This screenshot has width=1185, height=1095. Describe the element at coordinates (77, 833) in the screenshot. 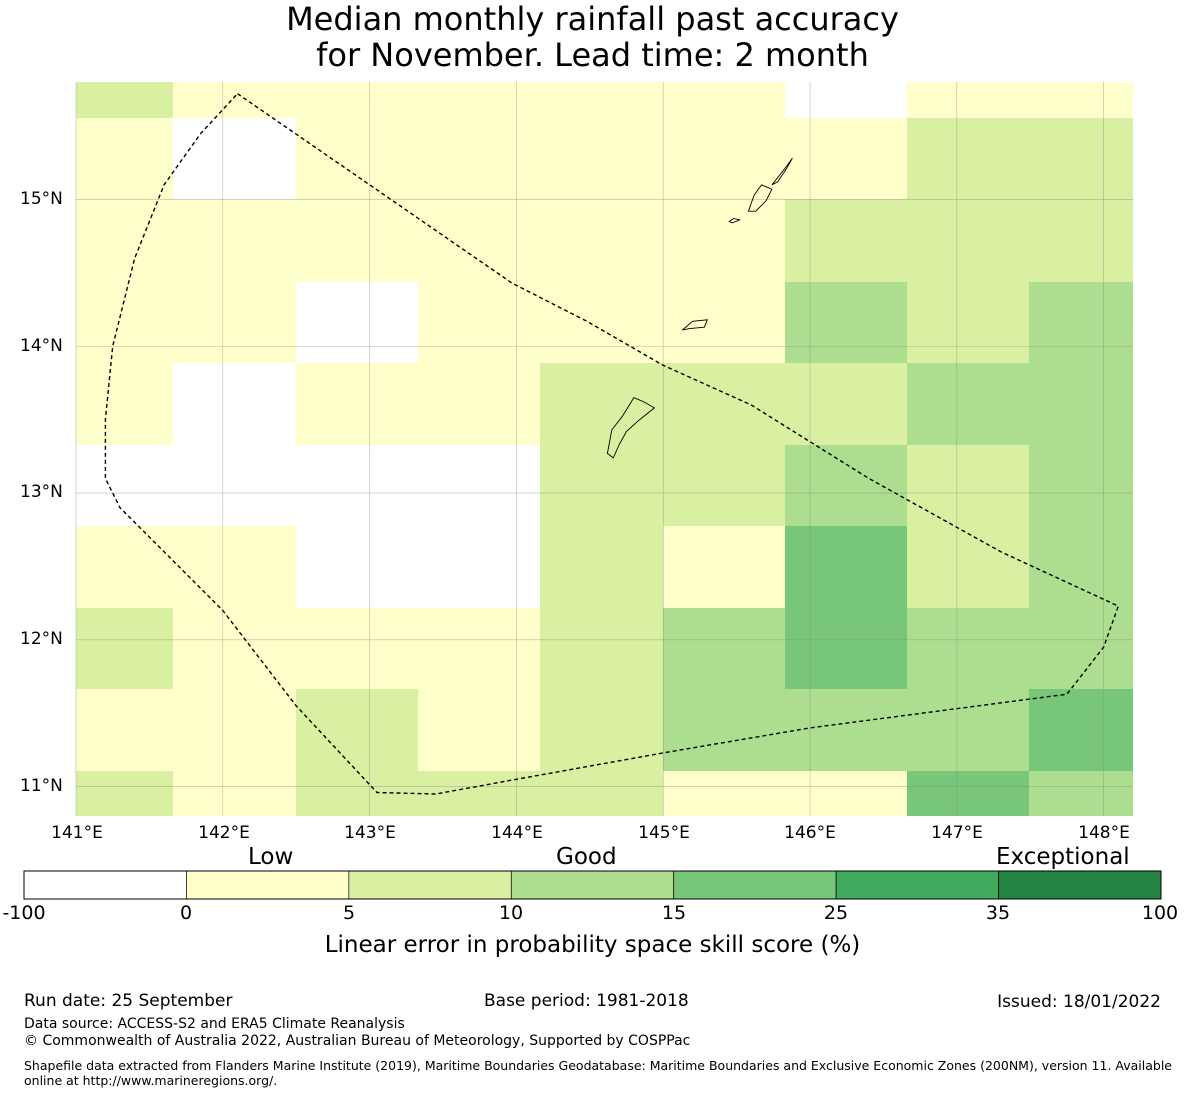

I see `lon-label-141e: 141°E` at that location.